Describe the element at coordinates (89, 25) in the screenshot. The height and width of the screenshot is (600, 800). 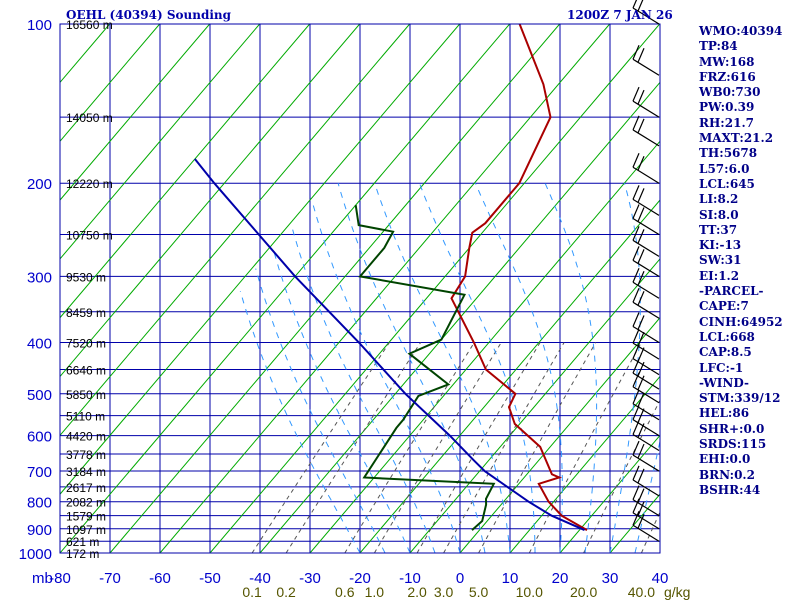
I see `height-label-100: 16560 m` at that location.